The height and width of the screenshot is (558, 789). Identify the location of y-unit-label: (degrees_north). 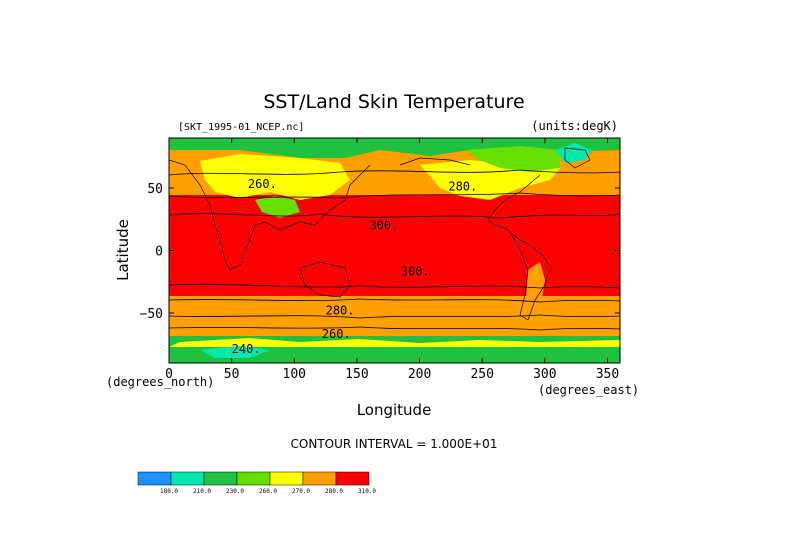
(160, 382).